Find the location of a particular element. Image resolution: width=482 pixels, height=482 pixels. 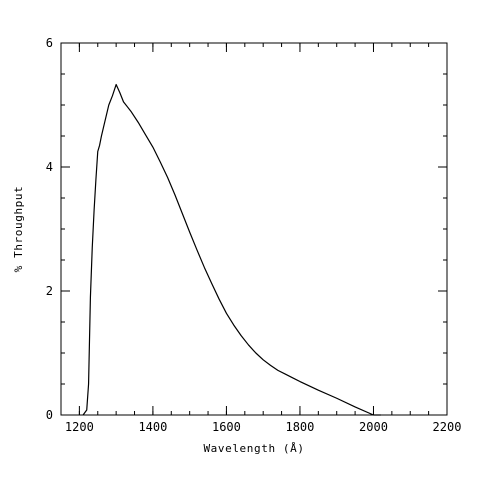

y-tick-label: 4 is located at coordinates (49, 167).